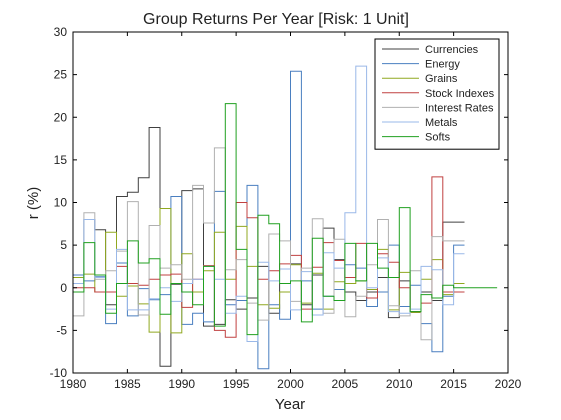  What do you see at coordinates (453, 384) in the screenshot?
I see `x-tick-label: 2015` at bounding box center [453, 384].